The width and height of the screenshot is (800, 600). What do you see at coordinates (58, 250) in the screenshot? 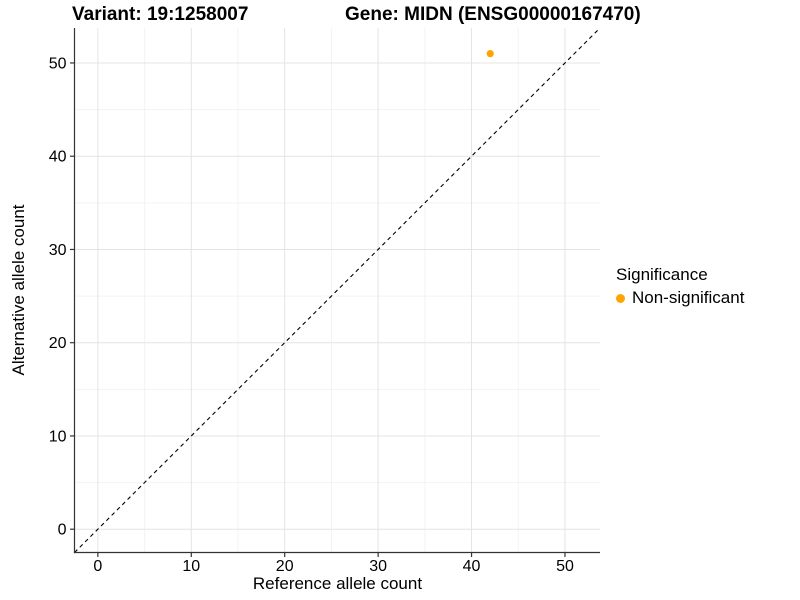
I see `y-tick-label: 30` at bounding box center [58, 250].